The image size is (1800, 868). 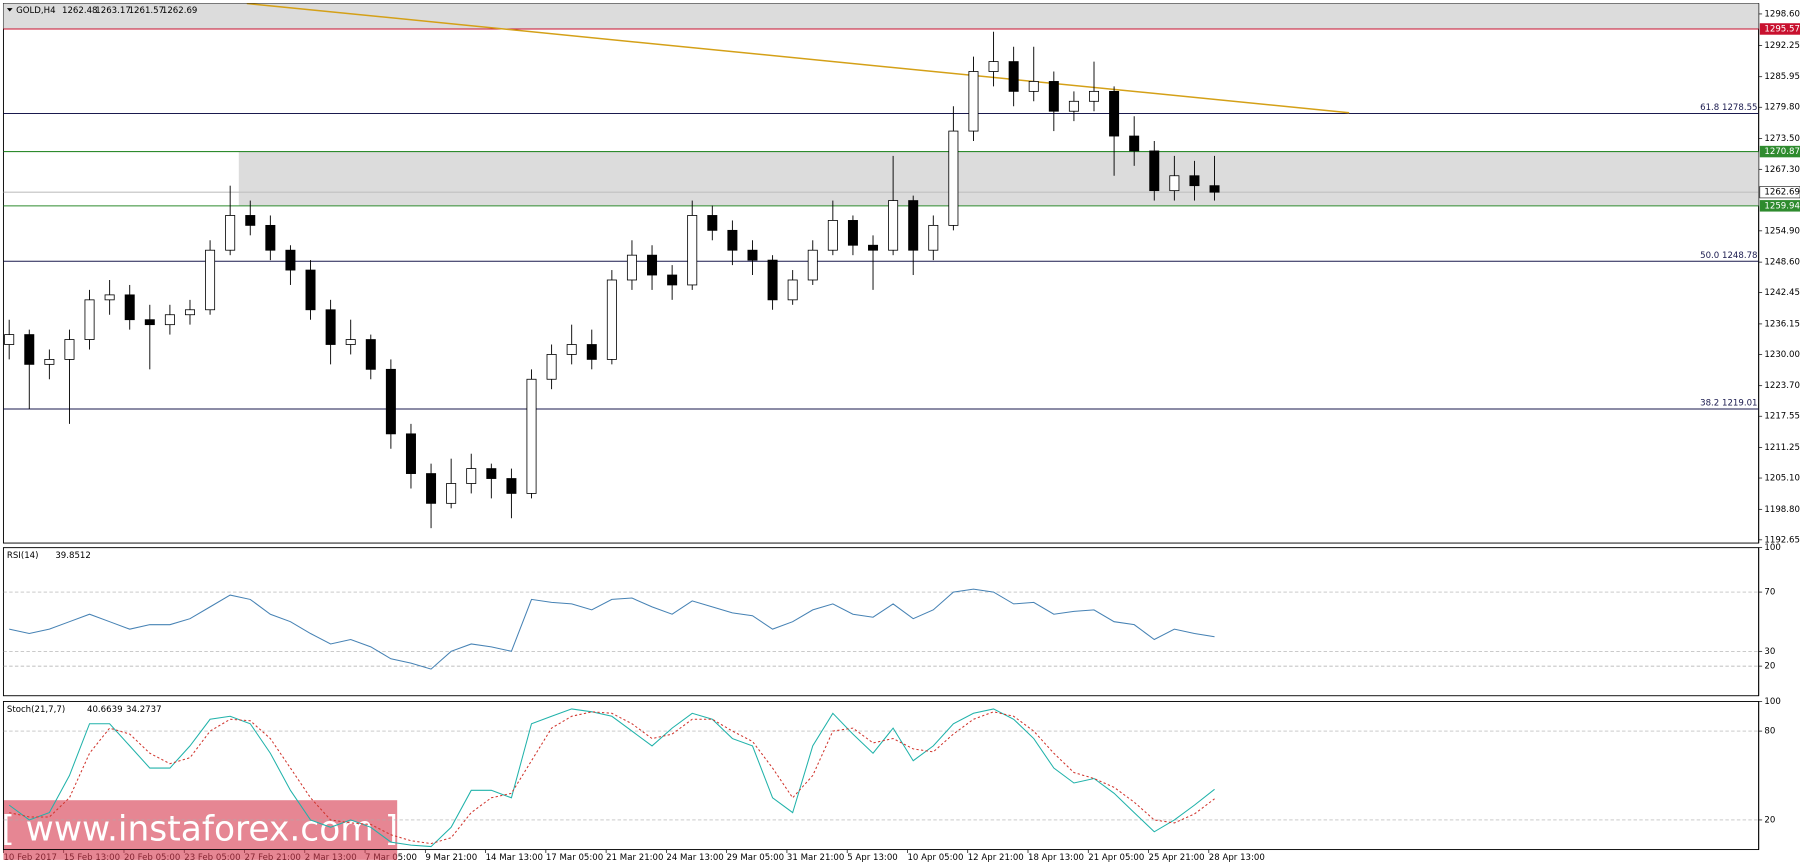 I want to click on indicator-value: 34.2737, so click(x=144, y=710).